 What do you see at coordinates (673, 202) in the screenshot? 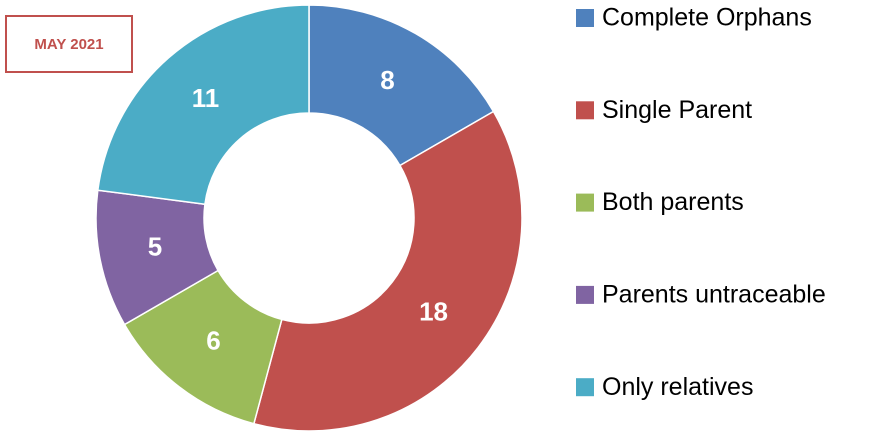
I see `legend-label: Both parents` at bounding box center [673, 202].